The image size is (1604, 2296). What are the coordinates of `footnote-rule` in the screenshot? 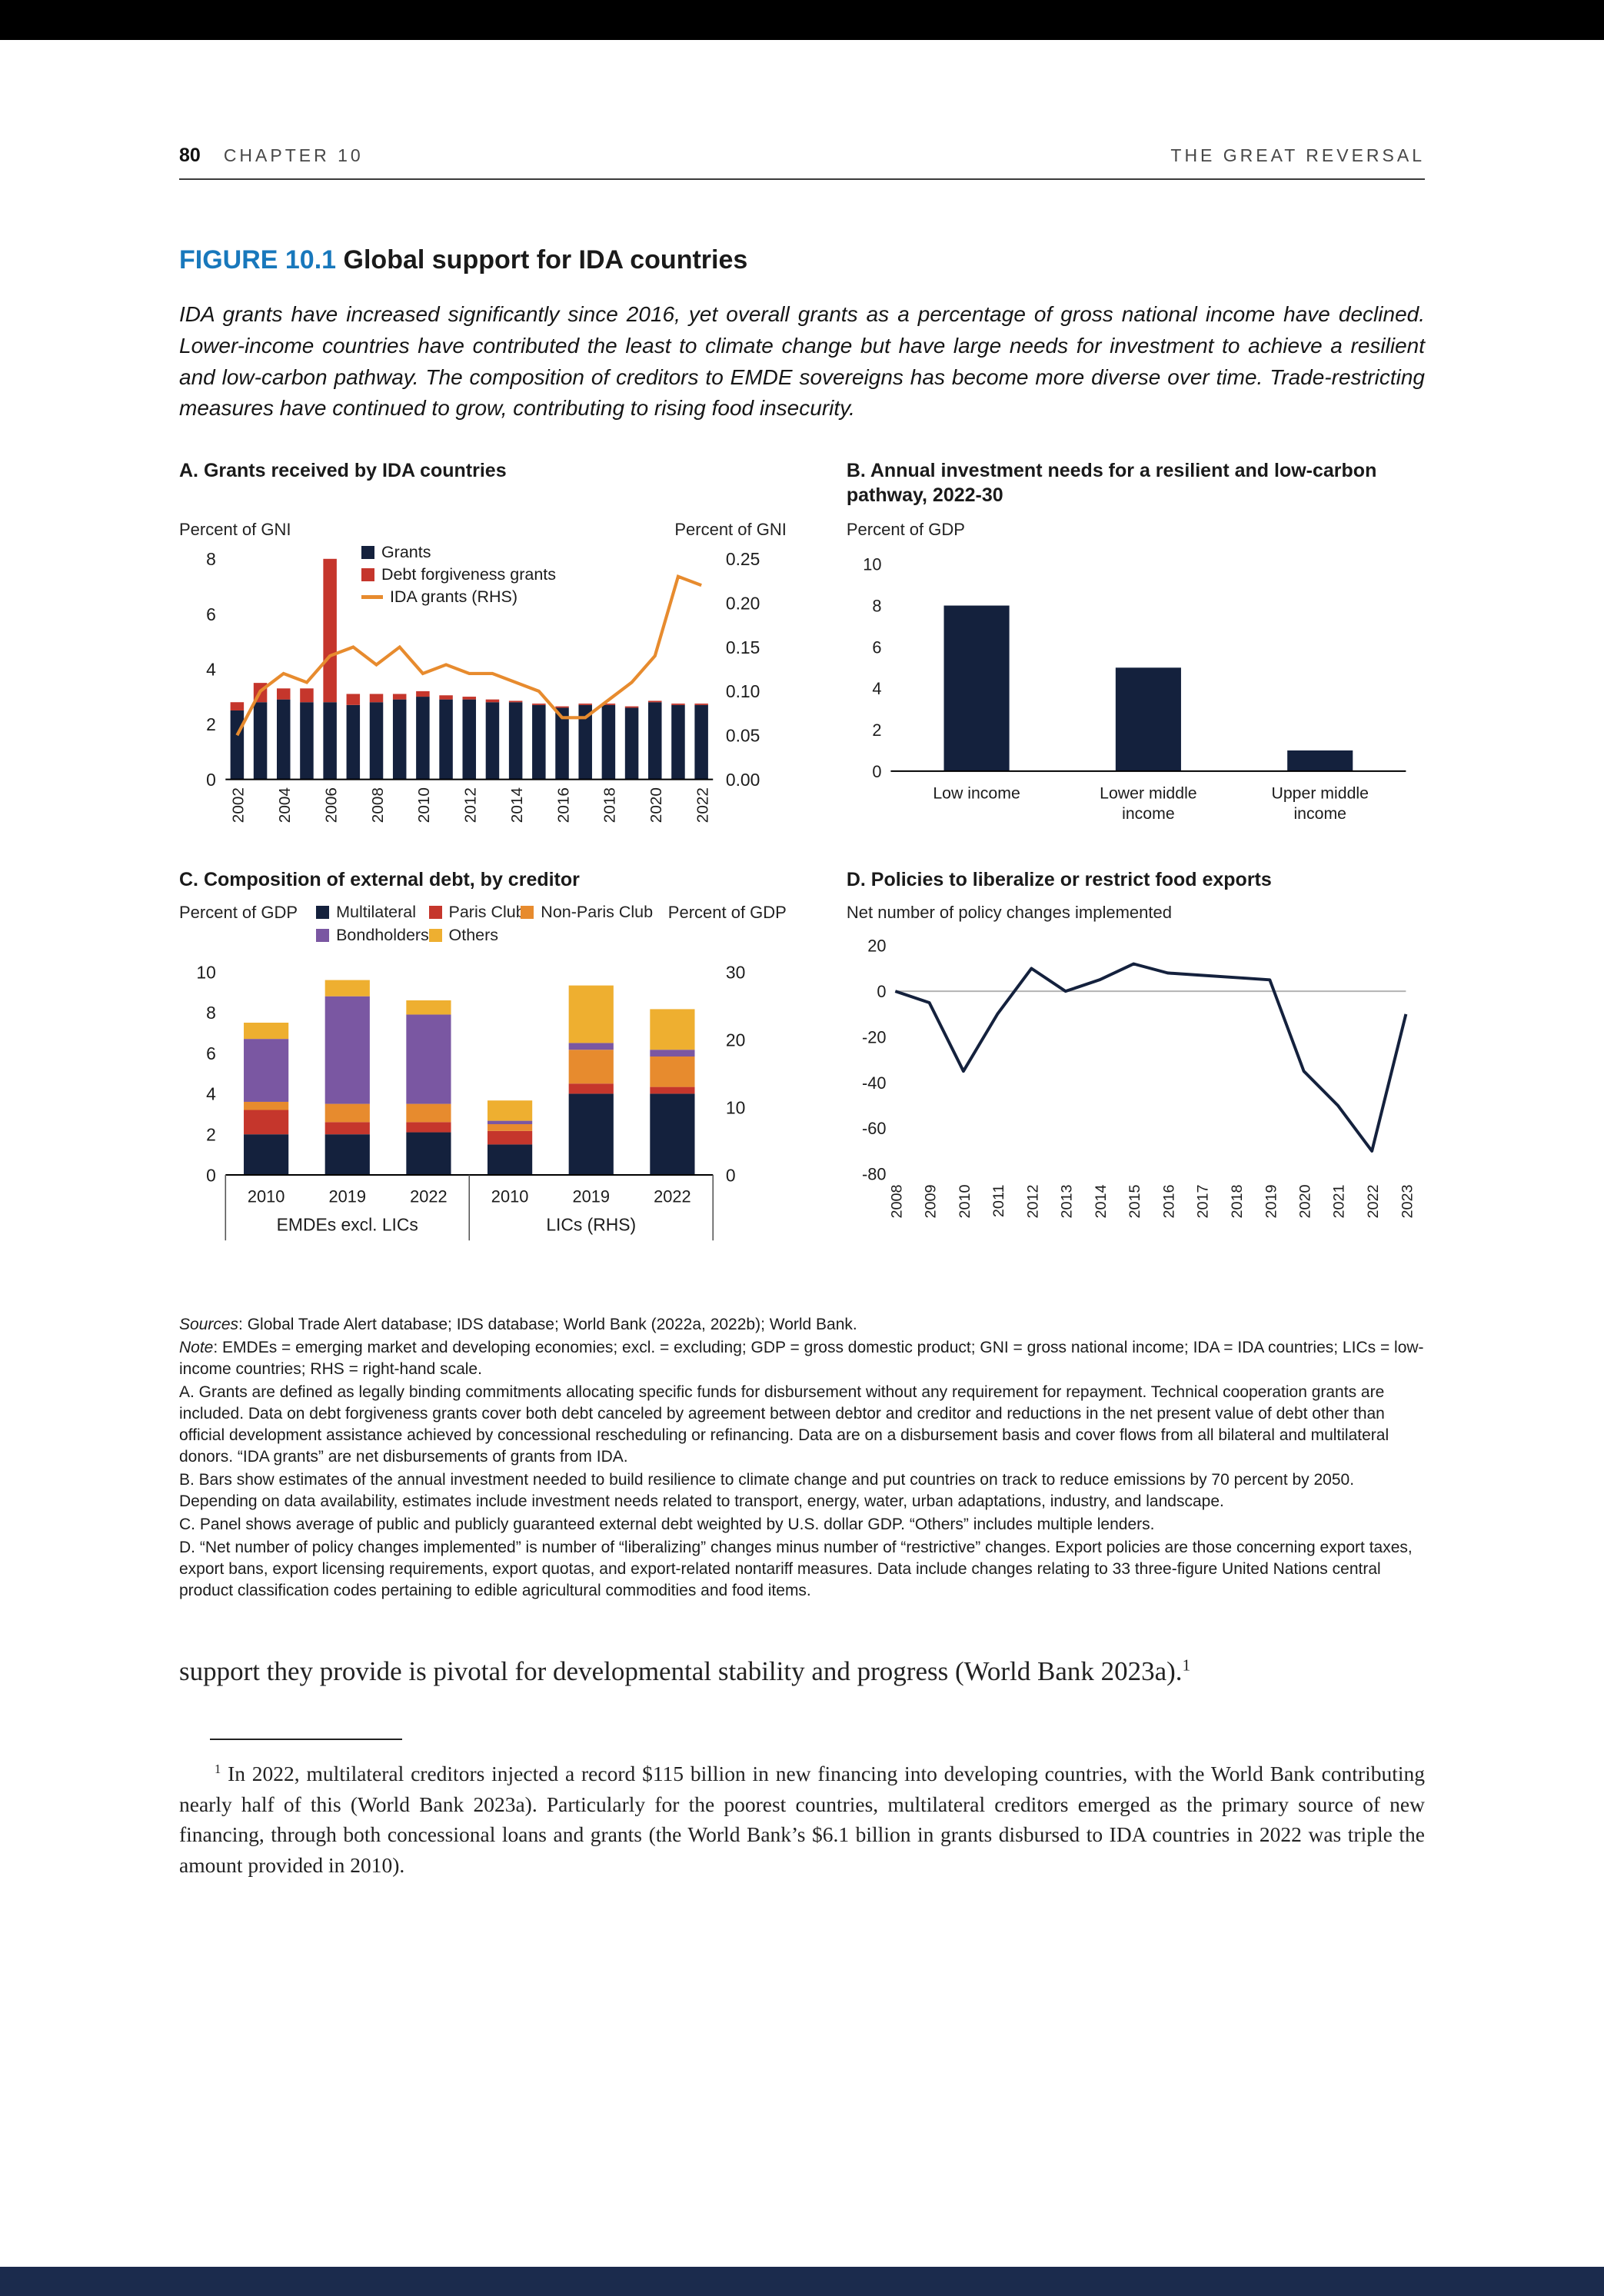 It's located at (306, 1739).